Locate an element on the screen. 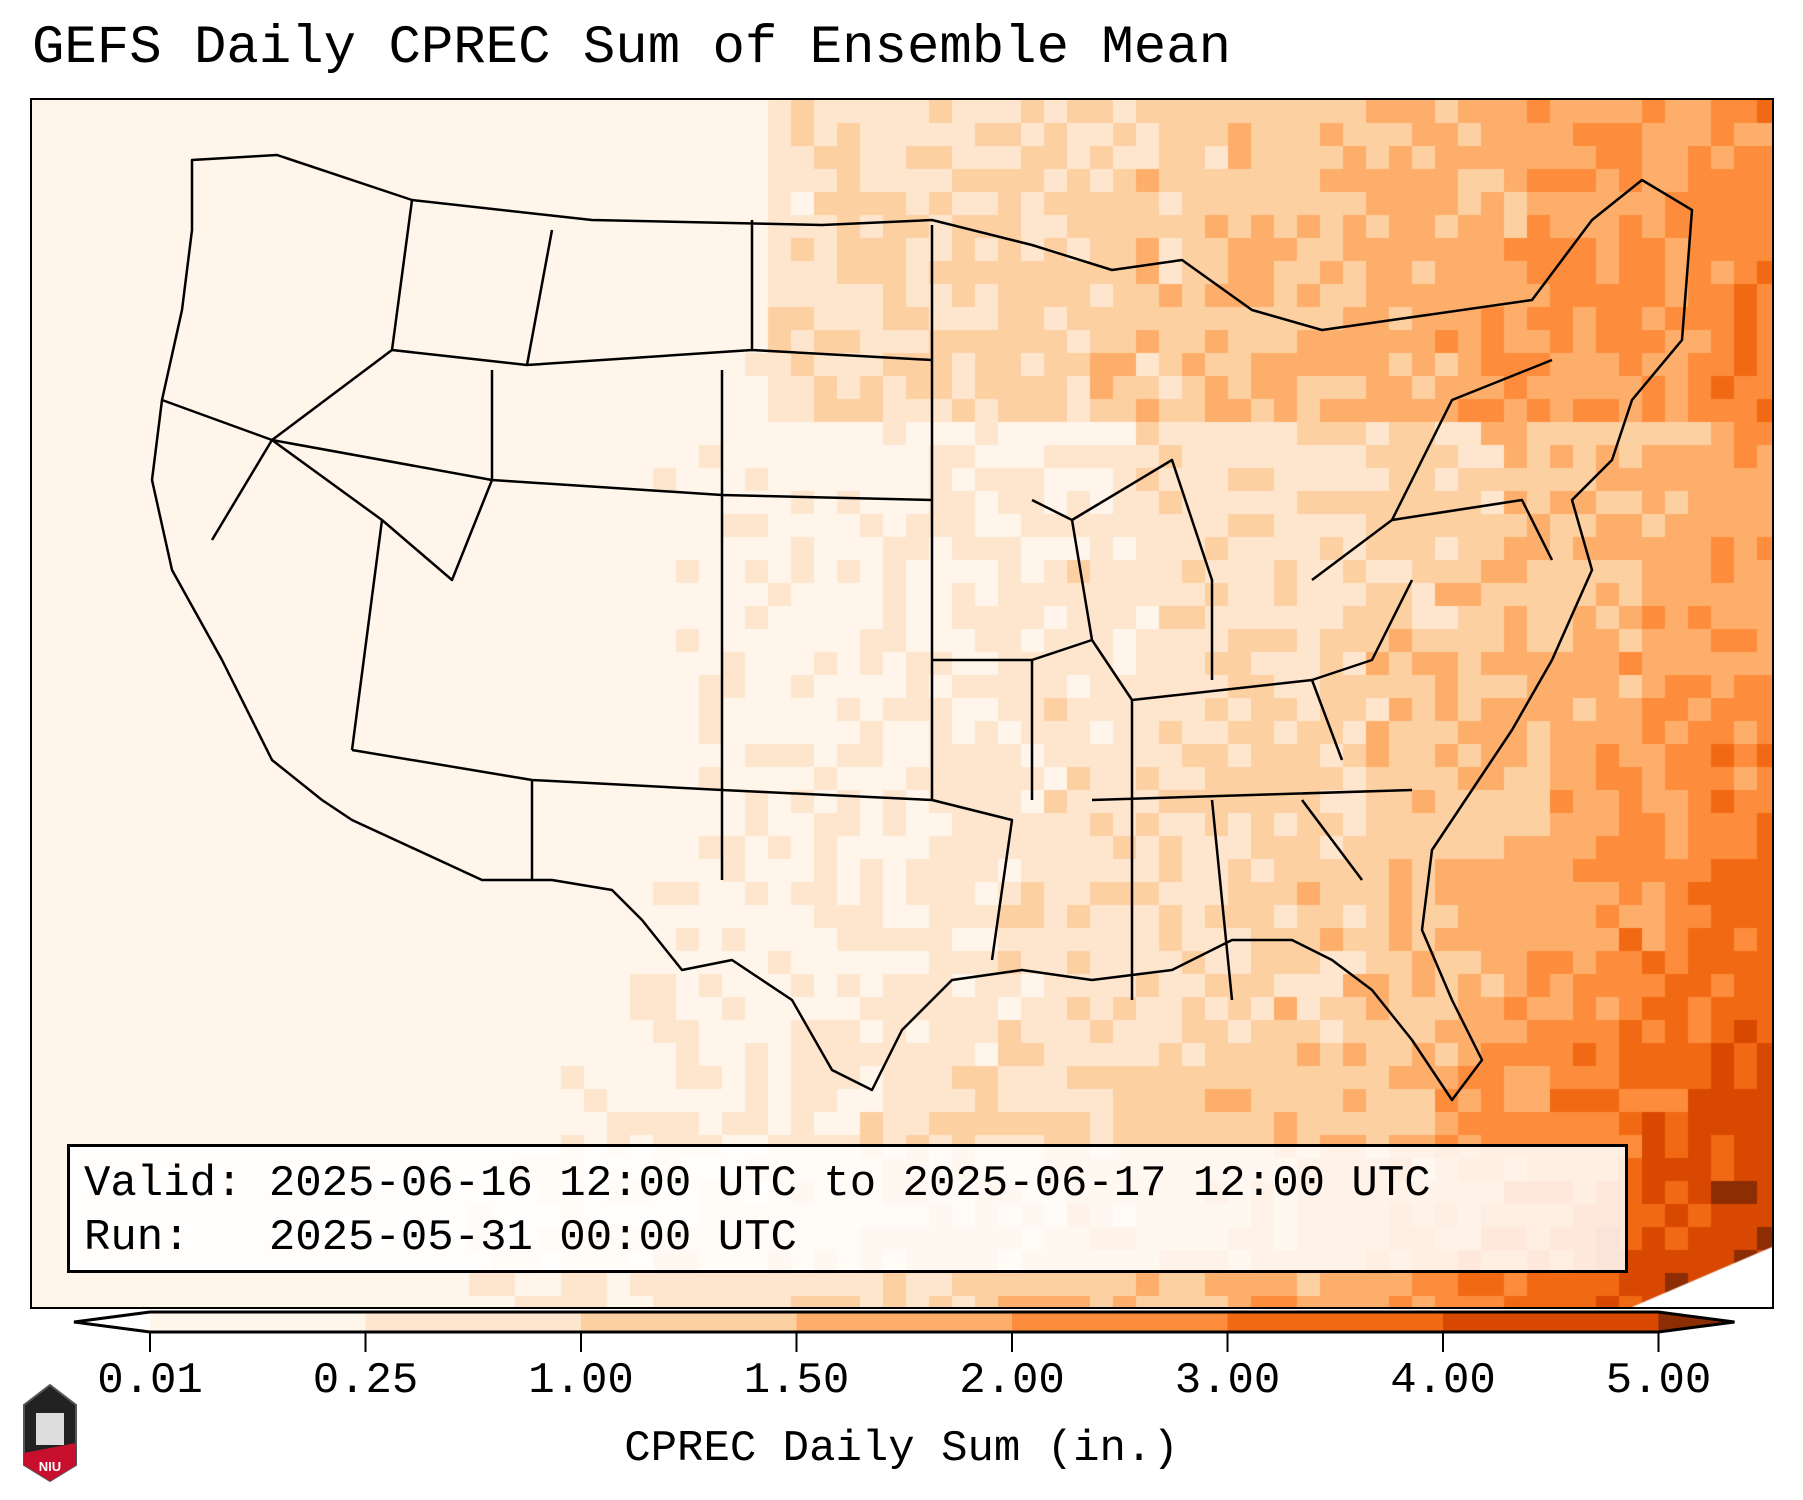  colorbar-tick-label: 1.00 is located at coordinates (581, 1381).